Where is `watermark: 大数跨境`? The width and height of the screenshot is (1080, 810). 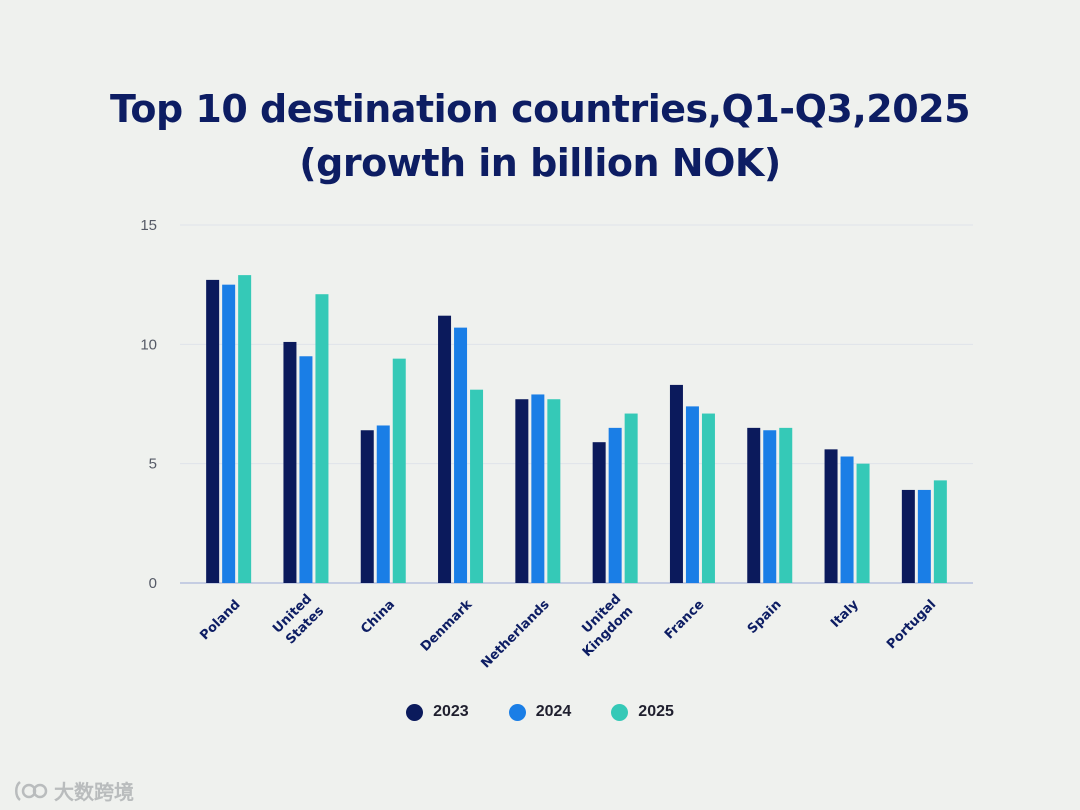
watermark: 大数跨境 is located at coordinates (74, 790).